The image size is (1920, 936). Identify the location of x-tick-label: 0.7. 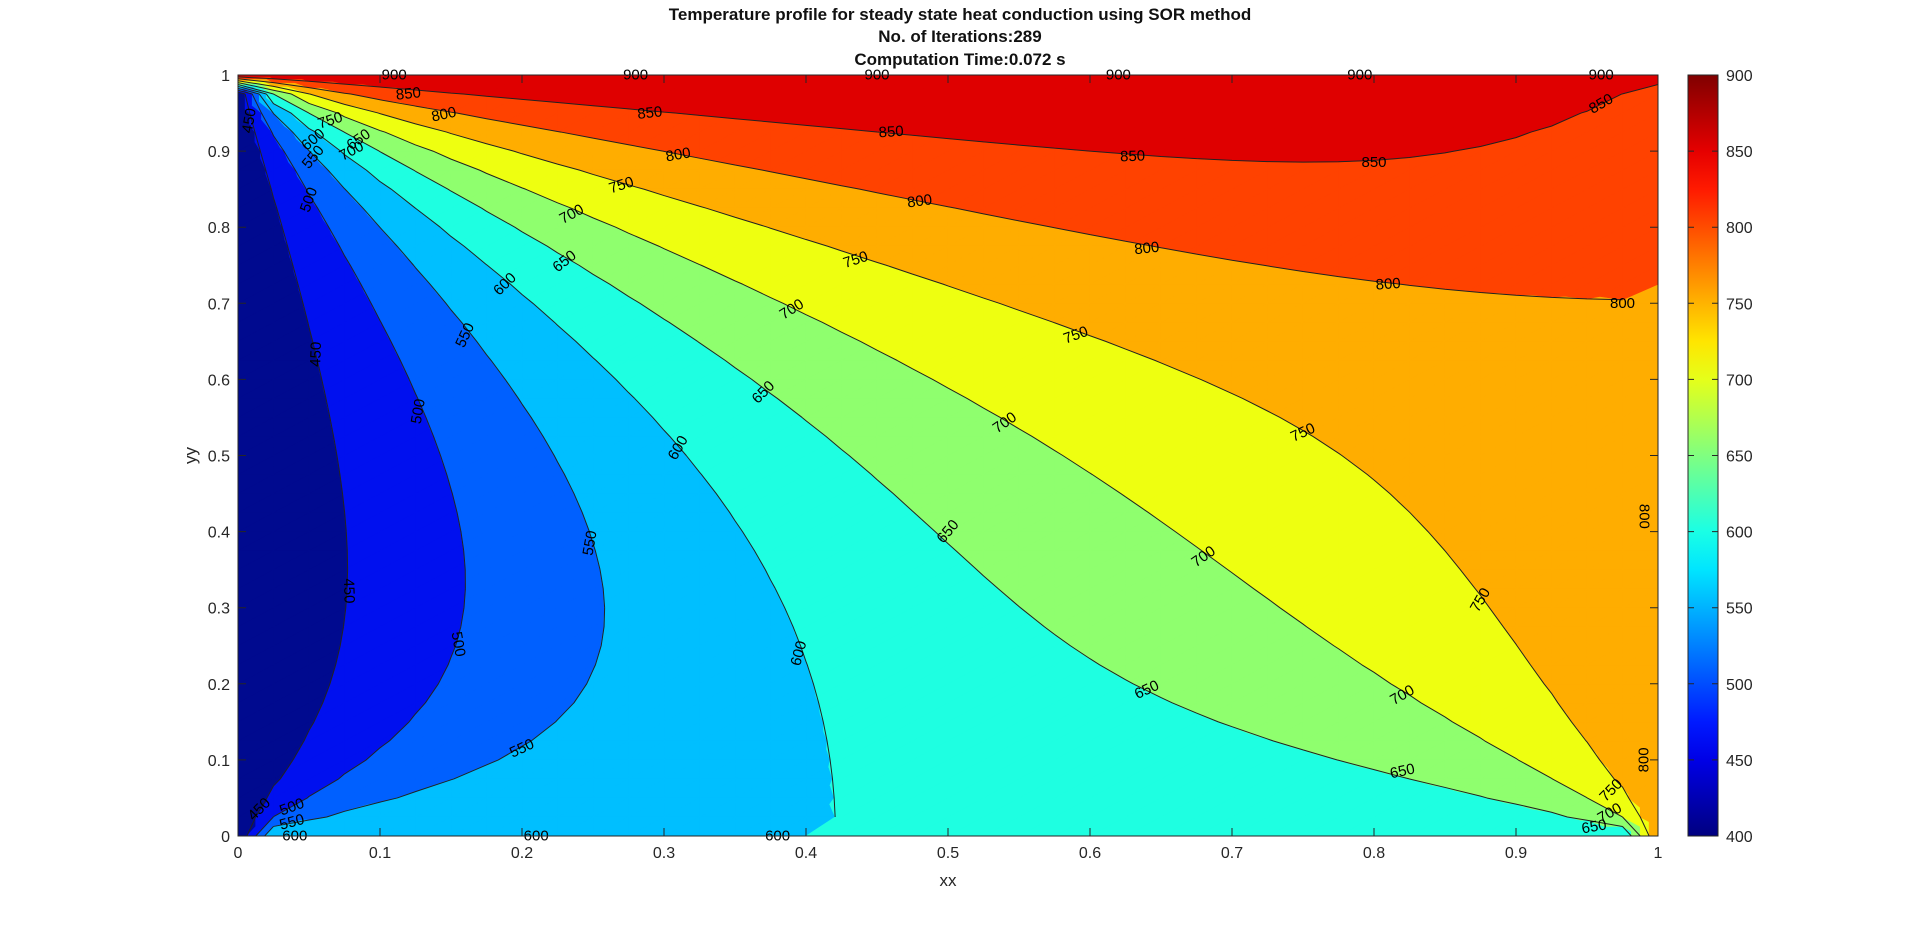
(1232, 853).